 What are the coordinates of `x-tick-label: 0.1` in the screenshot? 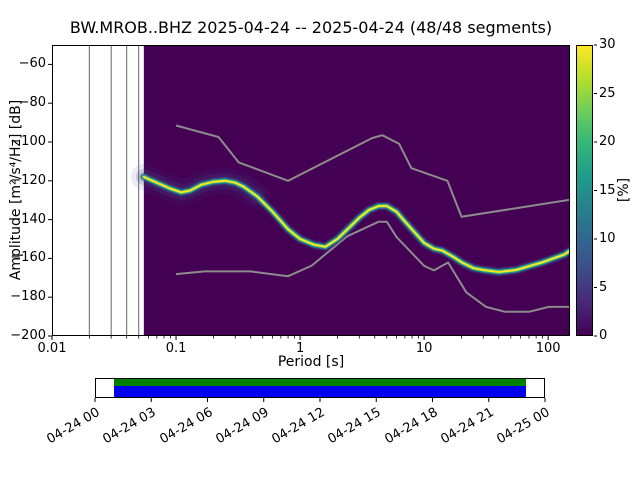 It's located at (176, 348).